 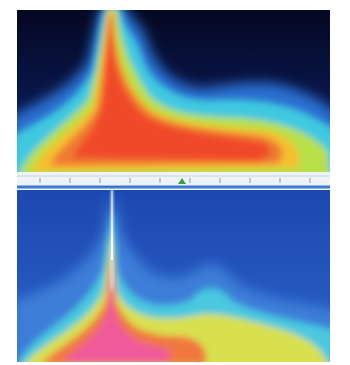 I want to click on ruler-ticks, so click(x=175, y=180).